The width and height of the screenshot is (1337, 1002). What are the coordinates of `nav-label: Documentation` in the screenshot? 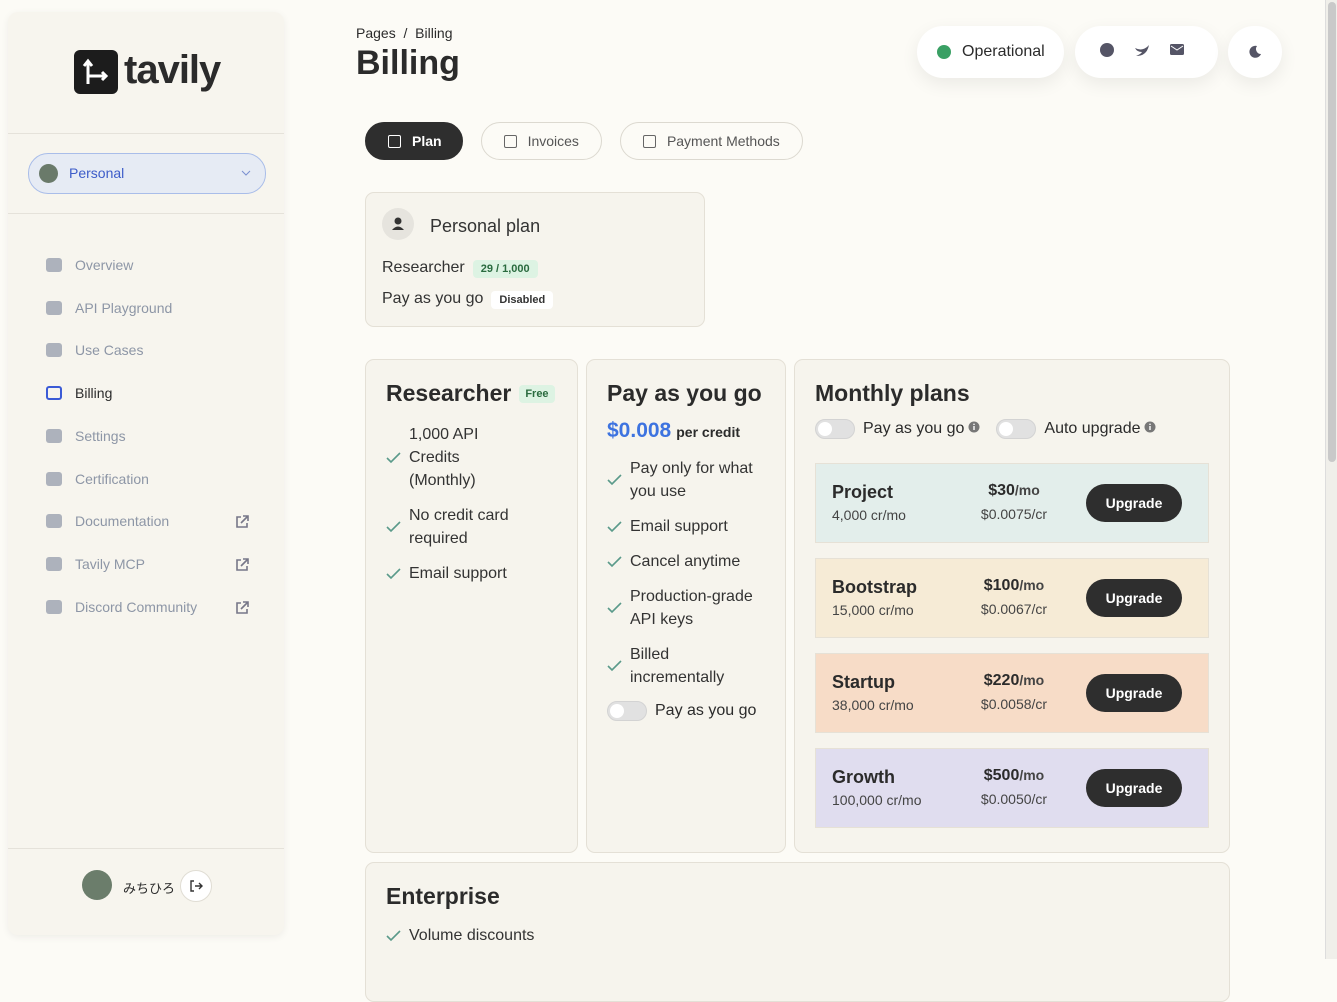 It's located at (122, 521).